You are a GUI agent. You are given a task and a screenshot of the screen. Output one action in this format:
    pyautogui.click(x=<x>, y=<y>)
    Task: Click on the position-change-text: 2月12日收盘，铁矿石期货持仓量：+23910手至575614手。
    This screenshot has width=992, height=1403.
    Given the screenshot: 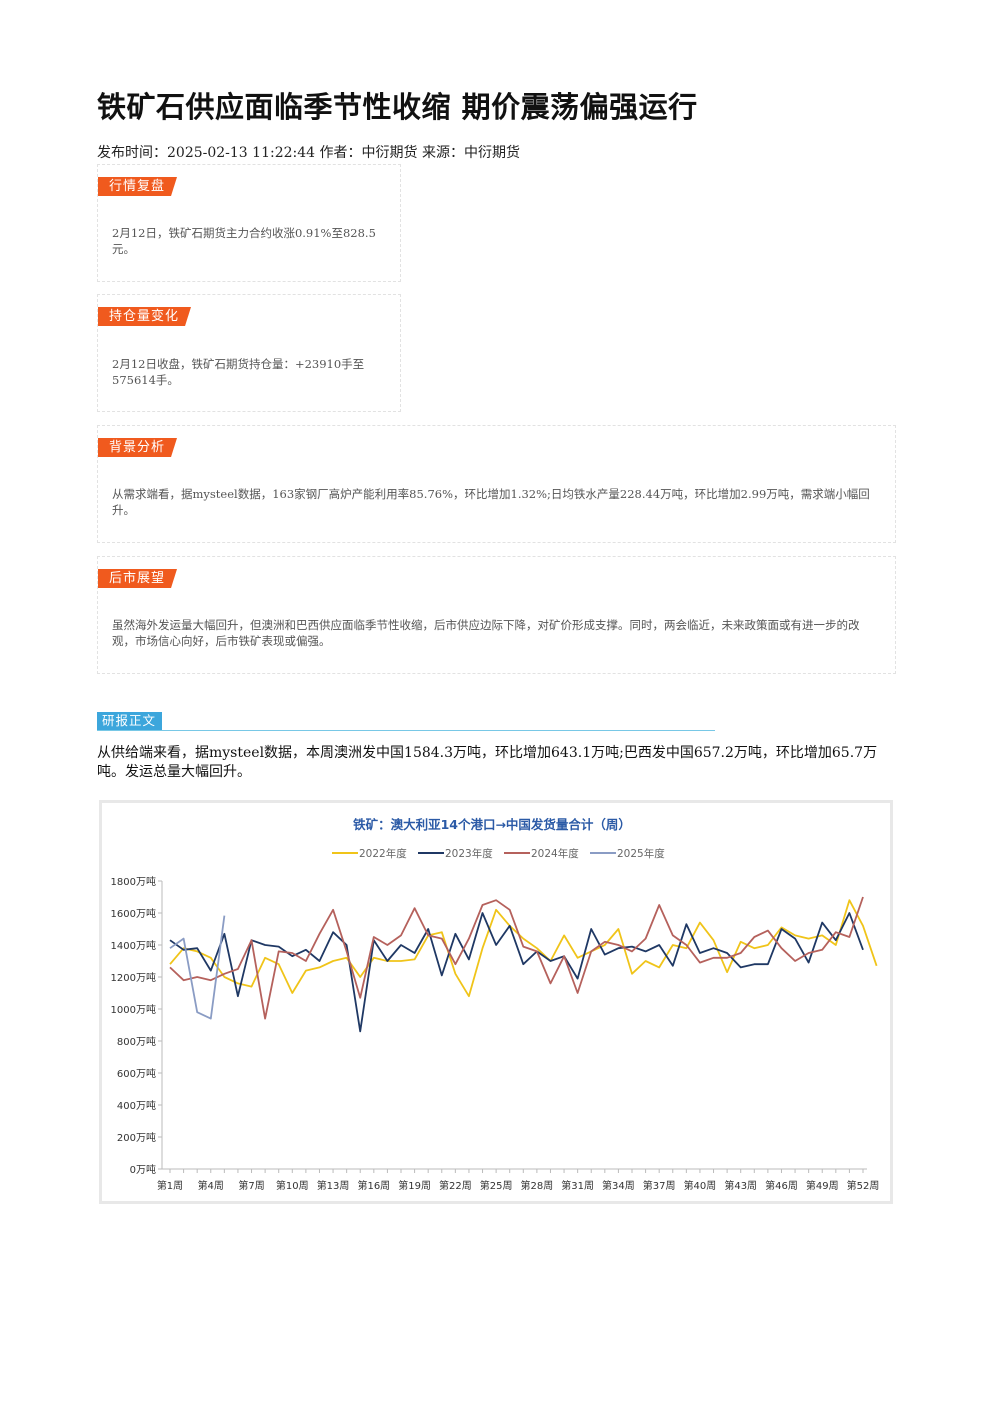 What is the action you would take?
    pyautogui.click(x=238, y=372)
    